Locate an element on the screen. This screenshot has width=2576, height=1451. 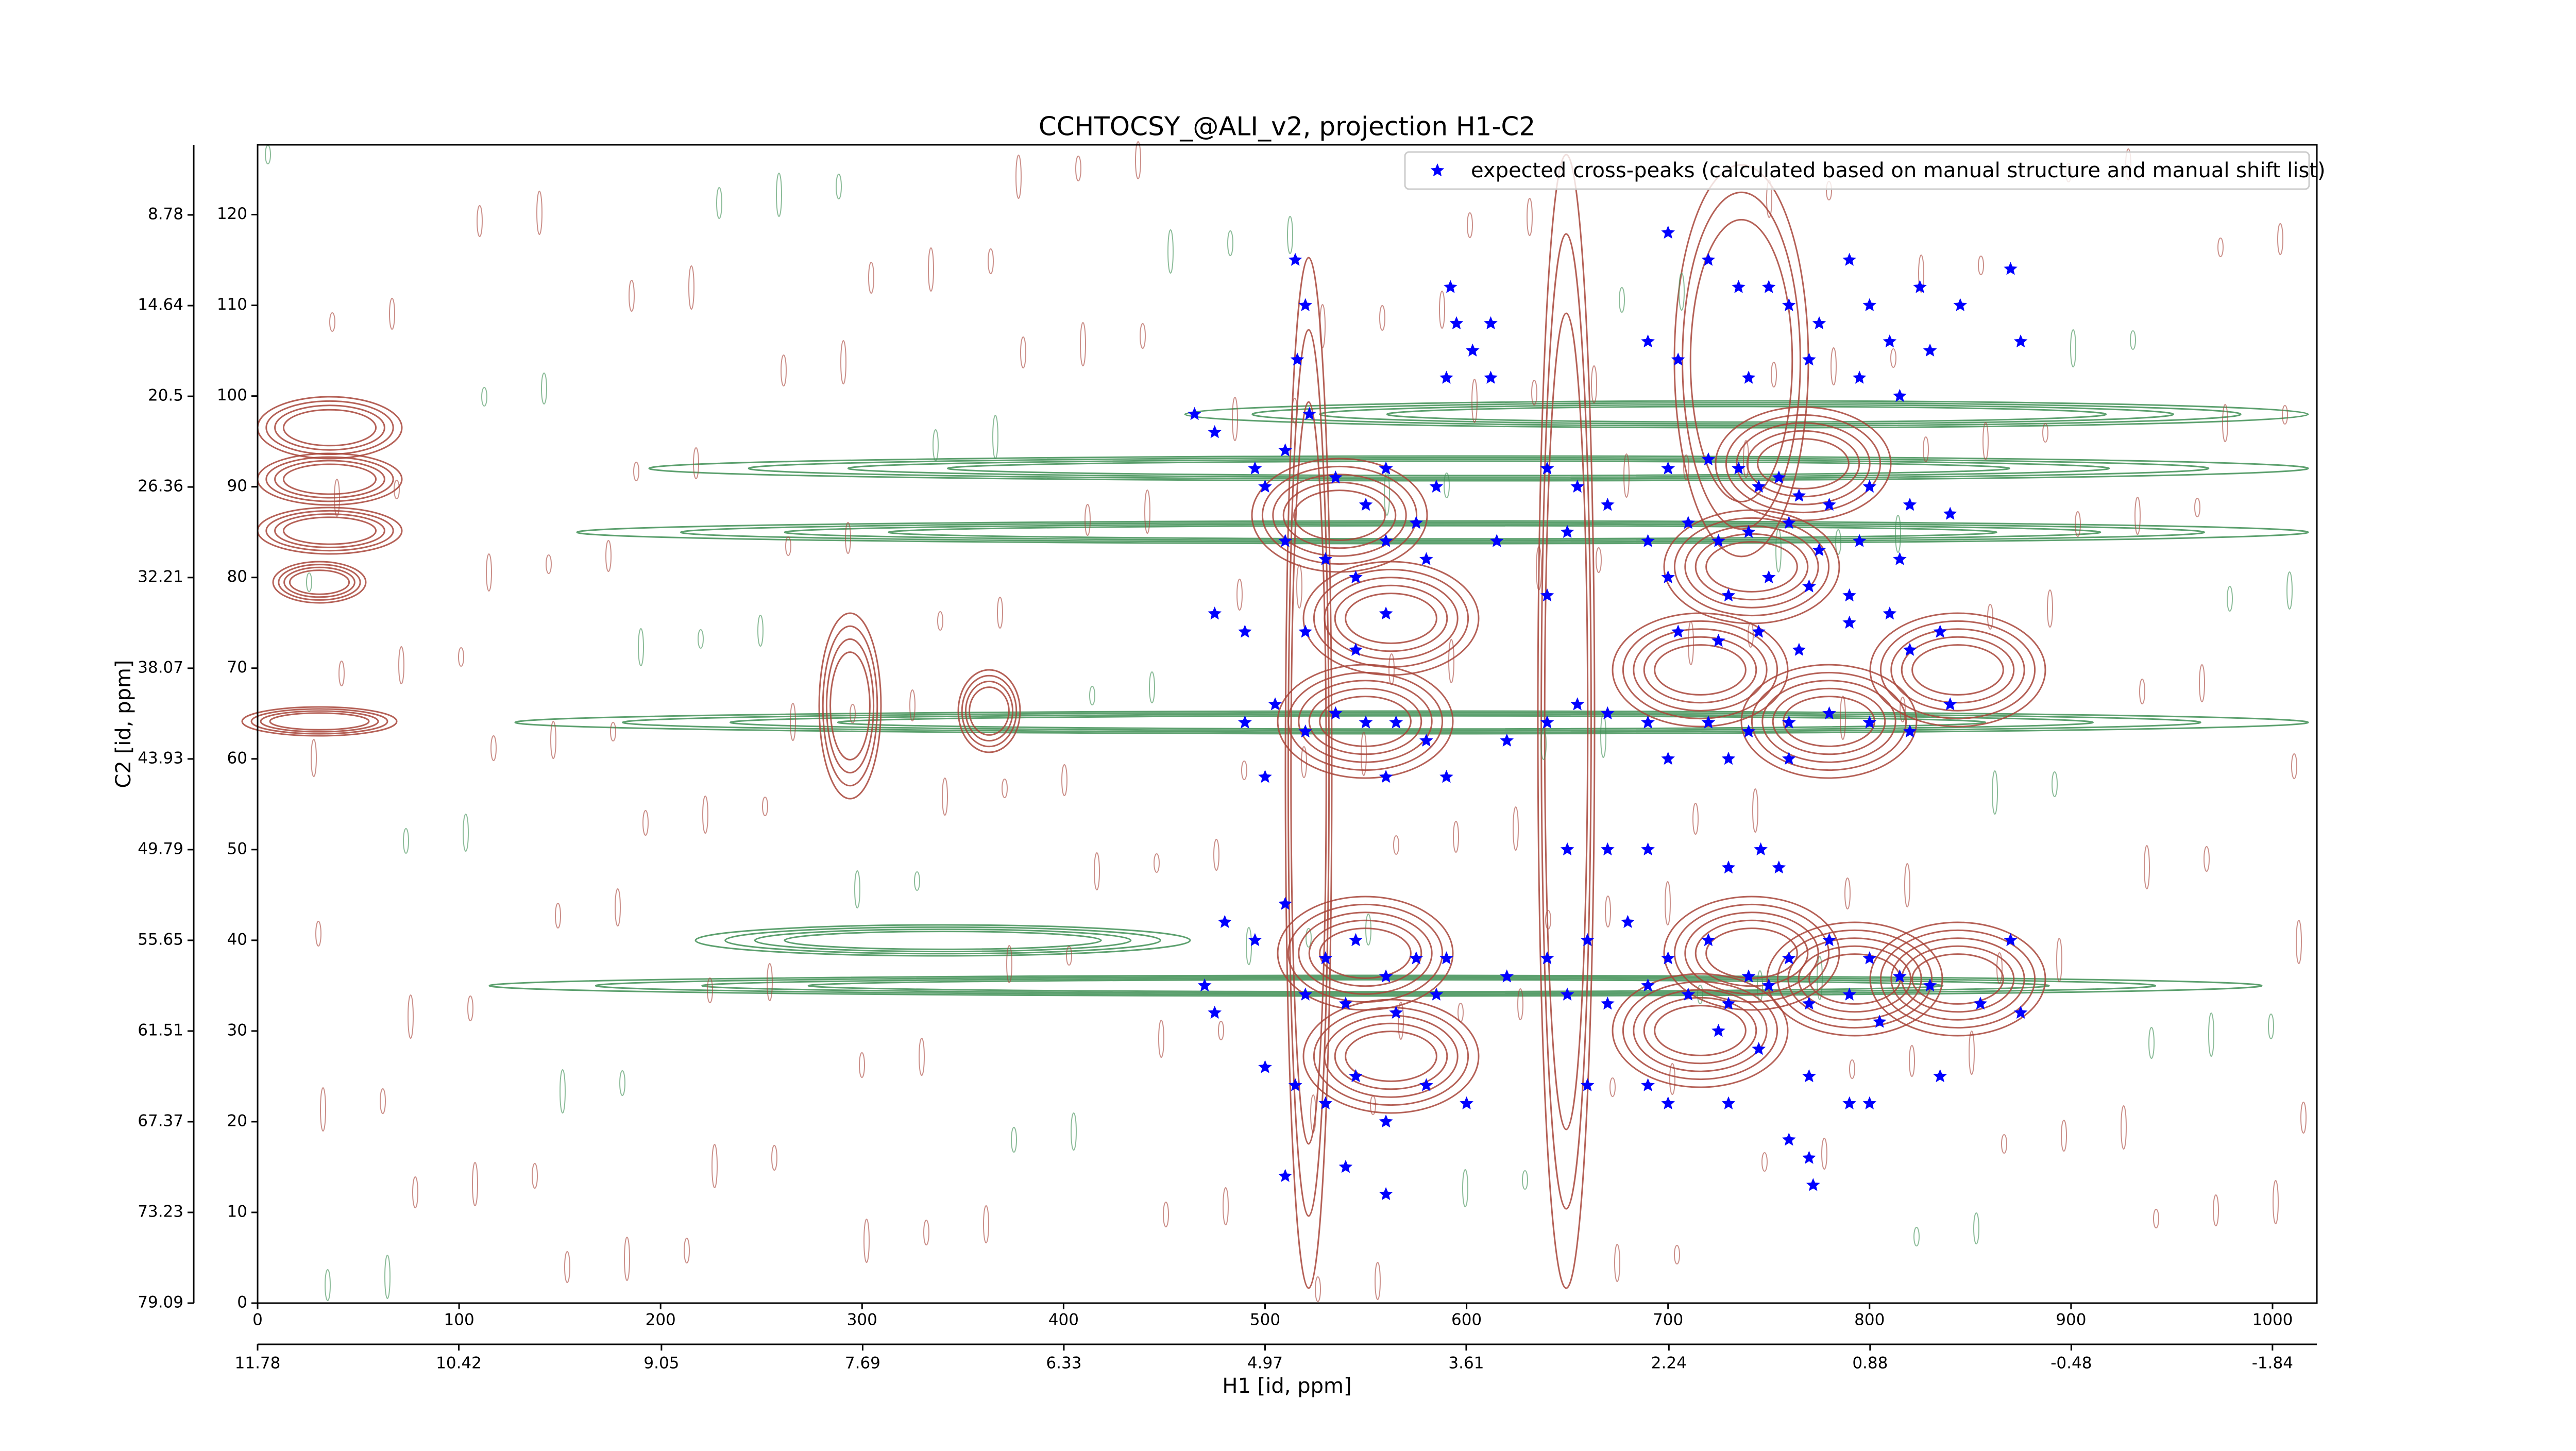
x2-tick-label: 9.05 is located at coordinates (661, 1363).